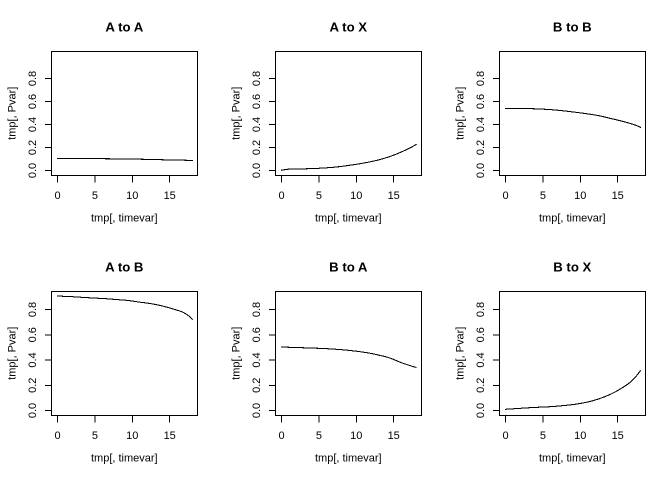 The height and width of the screenshot is (480, 672). Describe the element at coordinates (348, 27) in the screenshot. I see `svg-text: A to X` at that location.